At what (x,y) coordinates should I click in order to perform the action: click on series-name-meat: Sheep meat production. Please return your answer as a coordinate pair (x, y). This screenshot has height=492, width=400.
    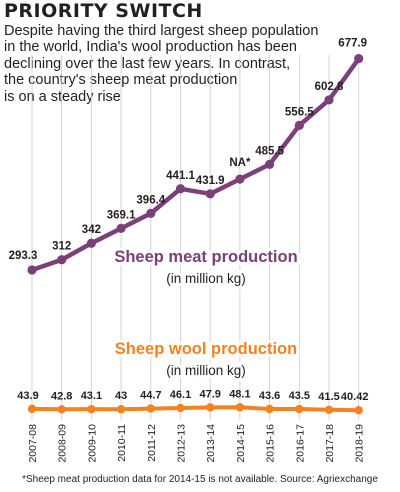
    Looking at the image, I should click on (205, 257).